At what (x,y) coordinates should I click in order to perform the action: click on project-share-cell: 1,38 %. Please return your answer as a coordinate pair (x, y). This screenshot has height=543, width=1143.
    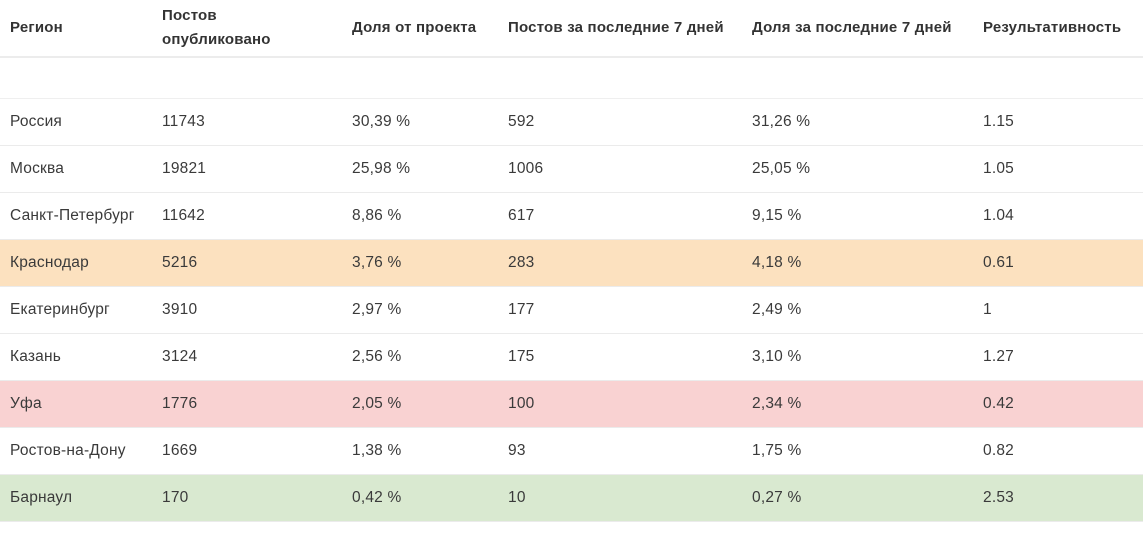
    Looking at the image, I should click on (377, 450).